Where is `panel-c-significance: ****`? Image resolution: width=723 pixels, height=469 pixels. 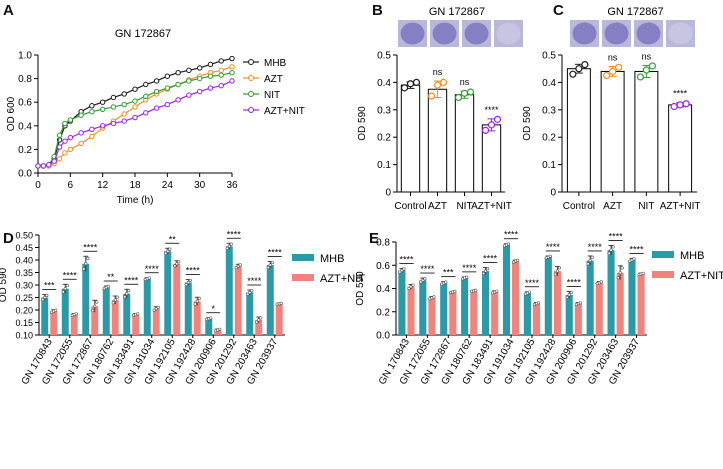 panel-c-significance: **** is located at coordinates (680, 94).